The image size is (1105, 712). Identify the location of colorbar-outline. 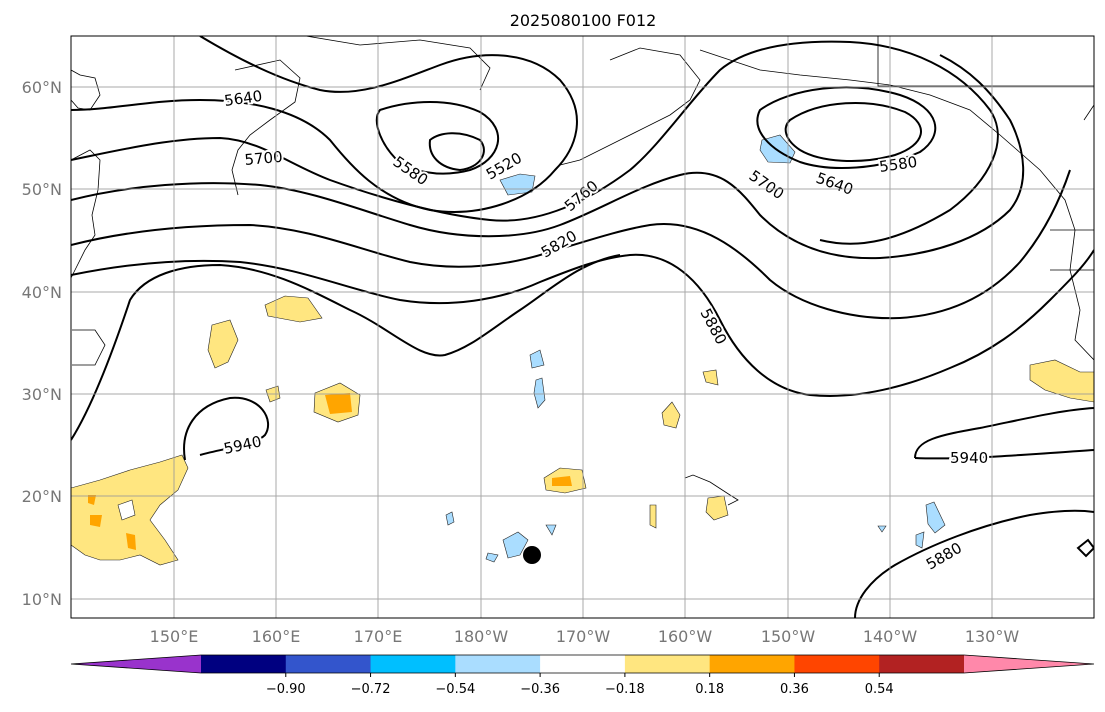
(582, 664).